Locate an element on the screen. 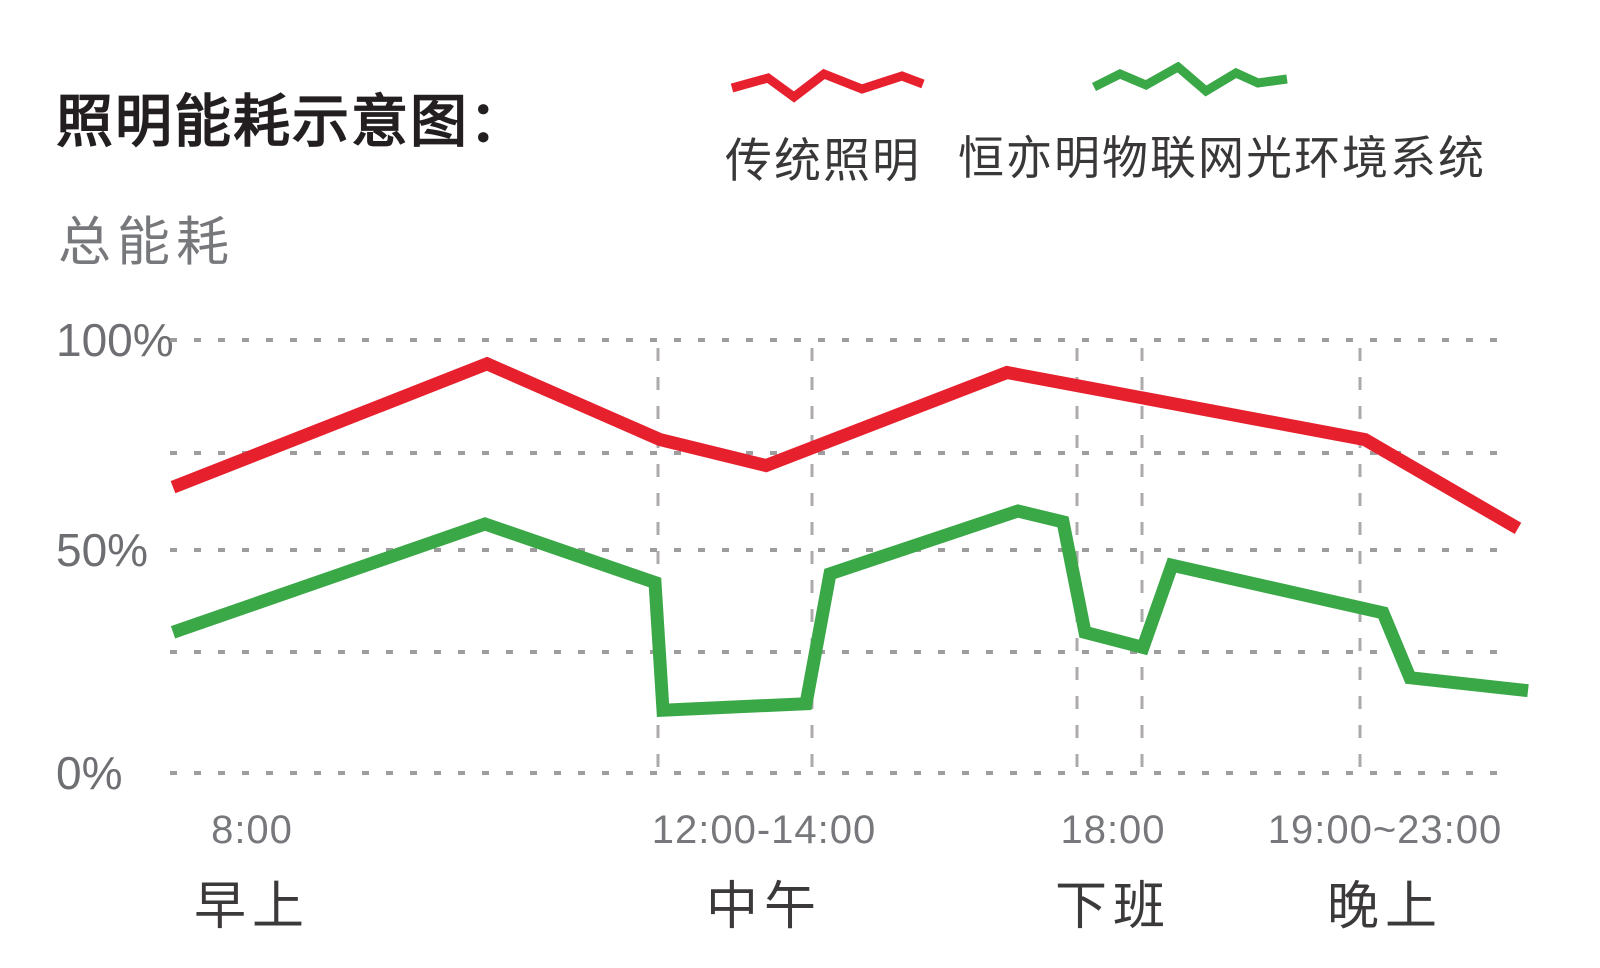 Image resolution: width=1600 pixels, height=968 pixels. legend-zigzag-green-icon is located at coordinates (1189, 79).